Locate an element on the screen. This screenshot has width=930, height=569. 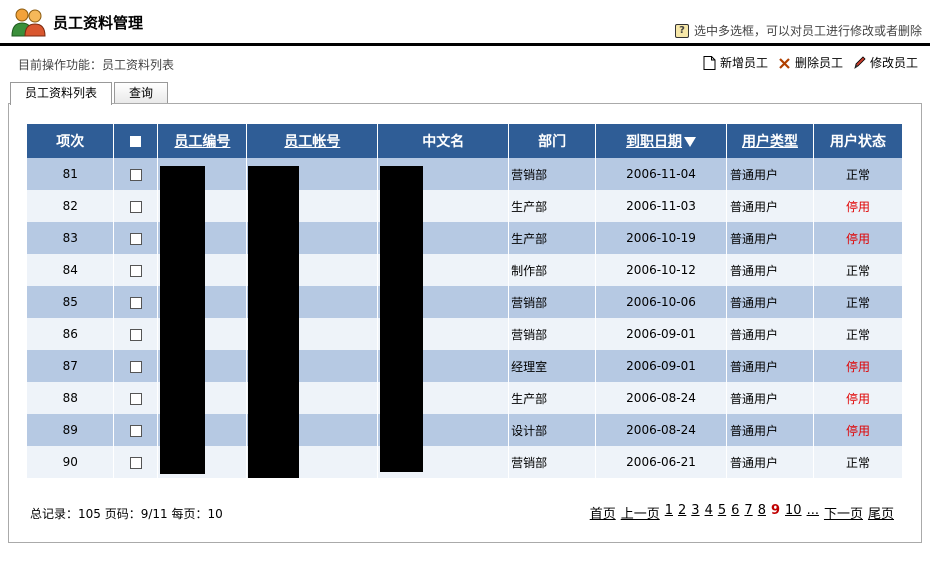
delete-employee-label: 删除员工 is located at coordinates (818, 63).